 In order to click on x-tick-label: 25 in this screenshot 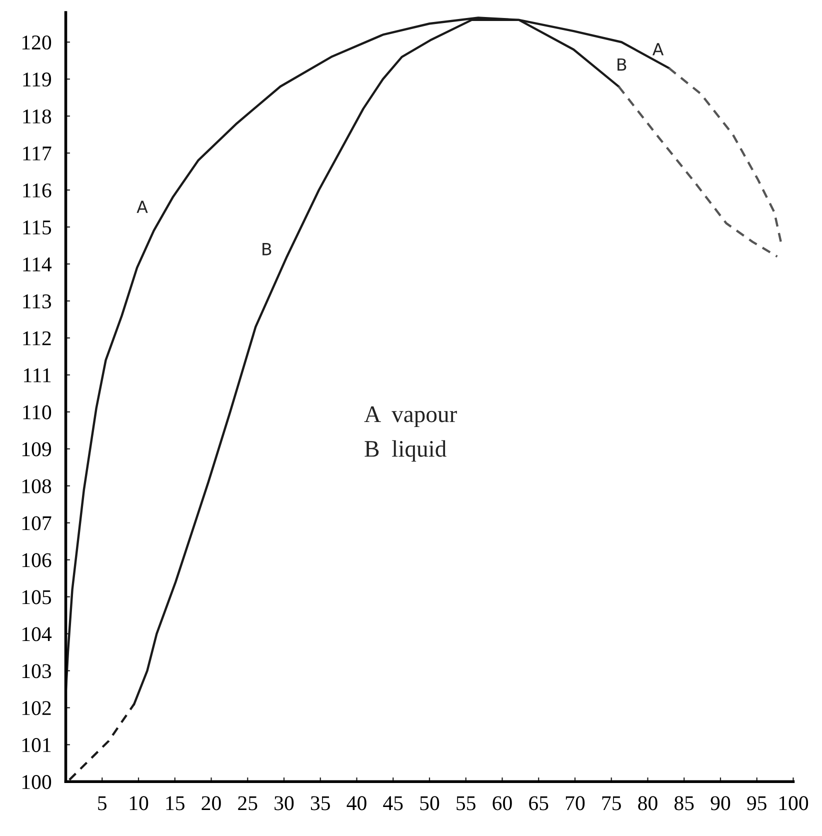, I will do `click(248, 803)`.